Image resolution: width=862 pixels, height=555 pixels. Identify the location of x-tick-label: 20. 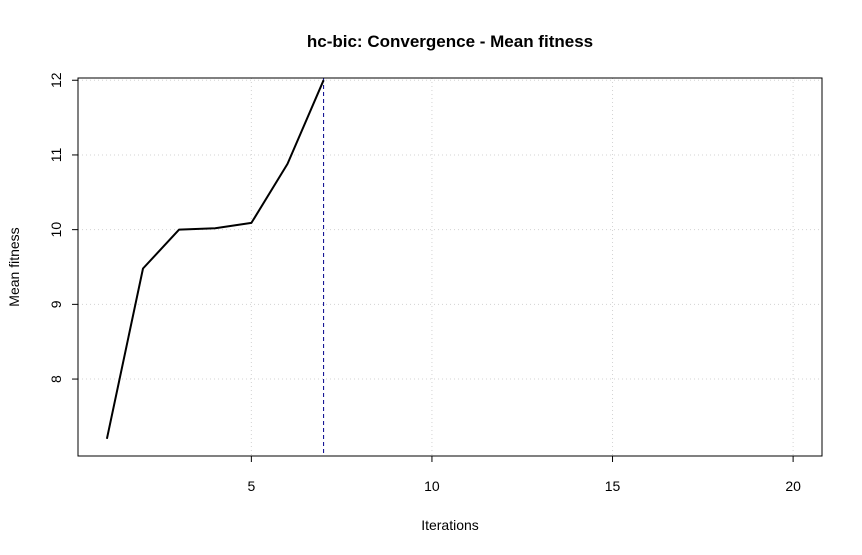
(793, 486).